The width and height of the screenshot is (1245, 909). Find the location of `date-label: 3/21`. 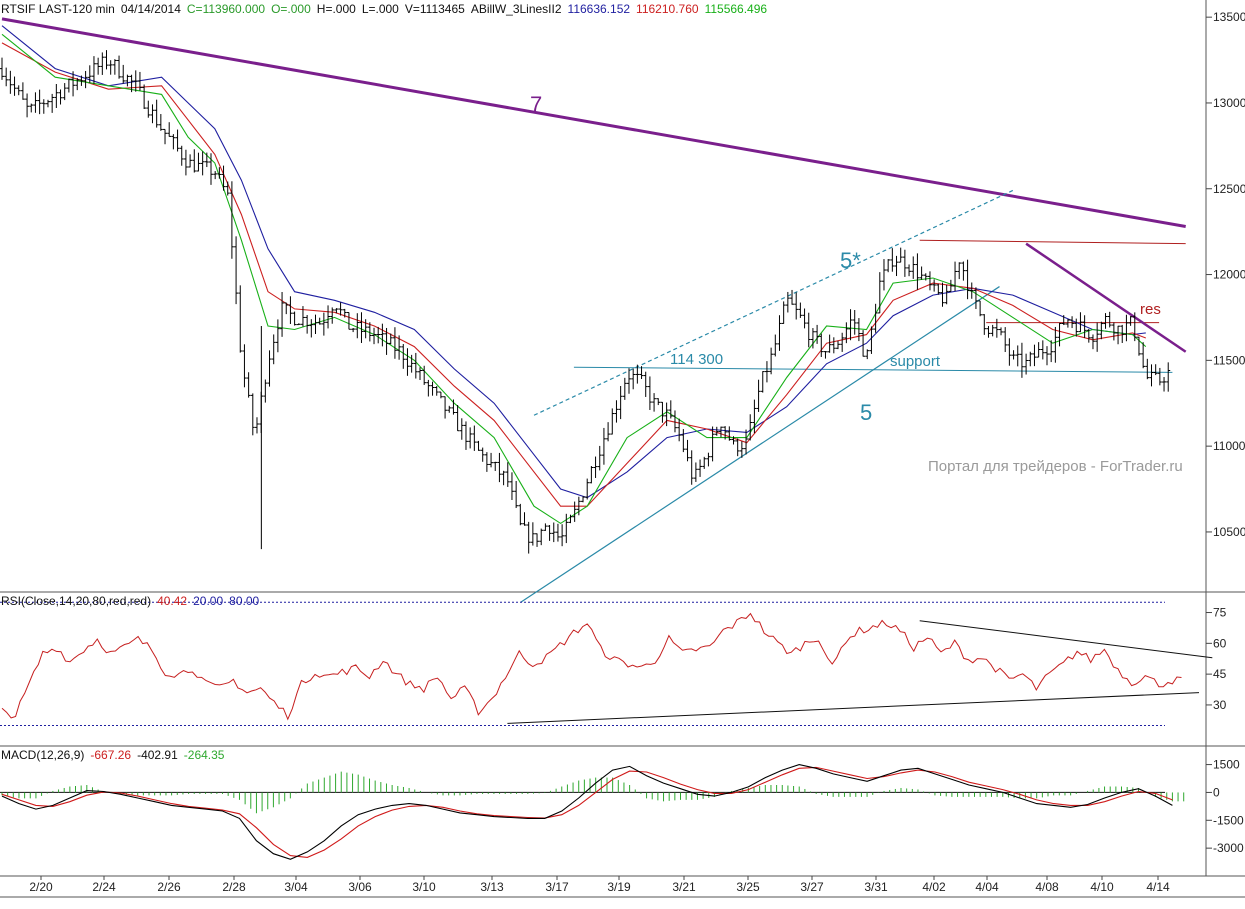

date-label: 3/21 is located at coordinates (684, 887).